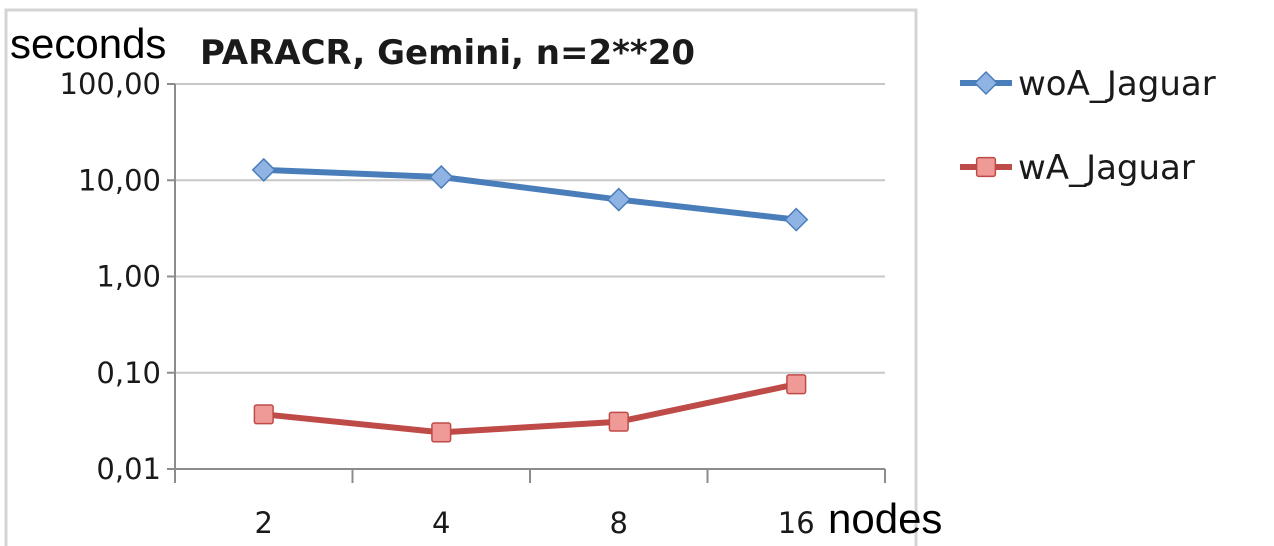  I want to click on y-tick-label: 100,00, so click(110, 84).